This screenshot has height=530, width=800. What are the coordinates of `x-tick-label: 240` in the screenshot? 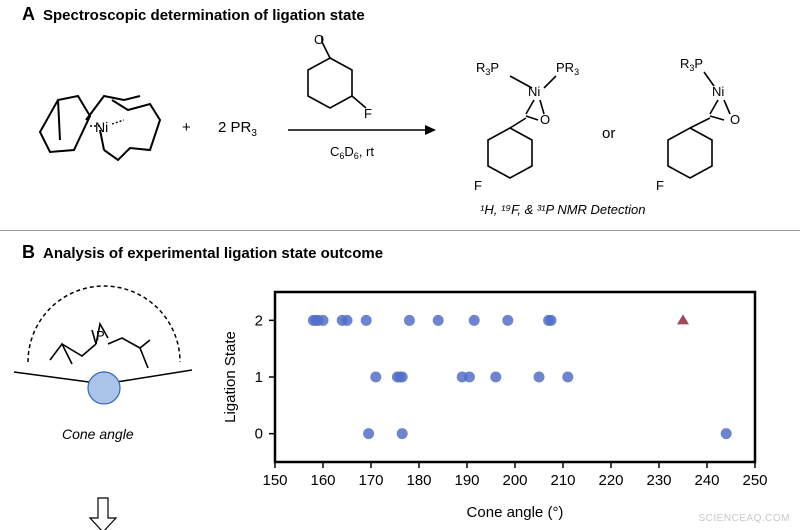 It's located at (706, 480).